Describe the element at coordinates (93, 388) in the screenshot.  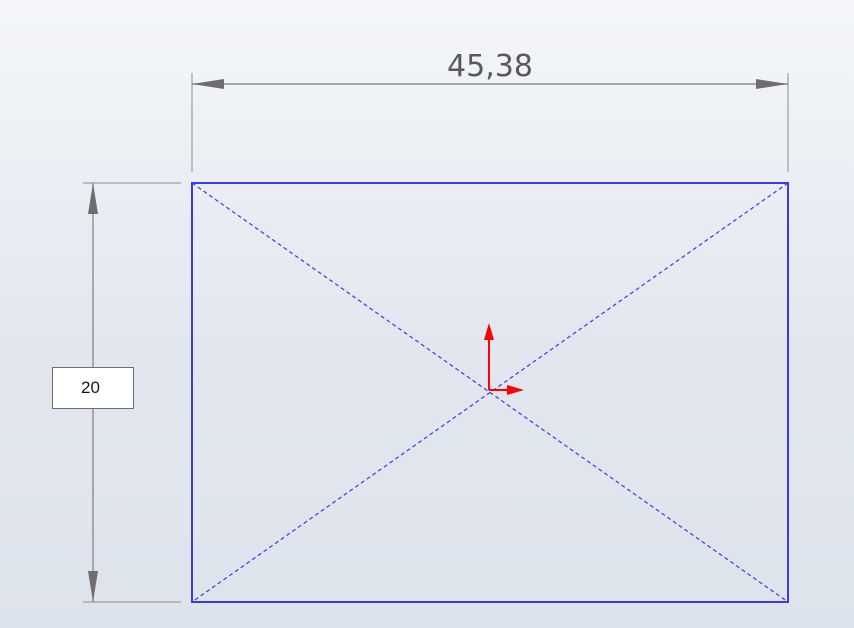
I see `vertical-dimension-input: 20` at that location.